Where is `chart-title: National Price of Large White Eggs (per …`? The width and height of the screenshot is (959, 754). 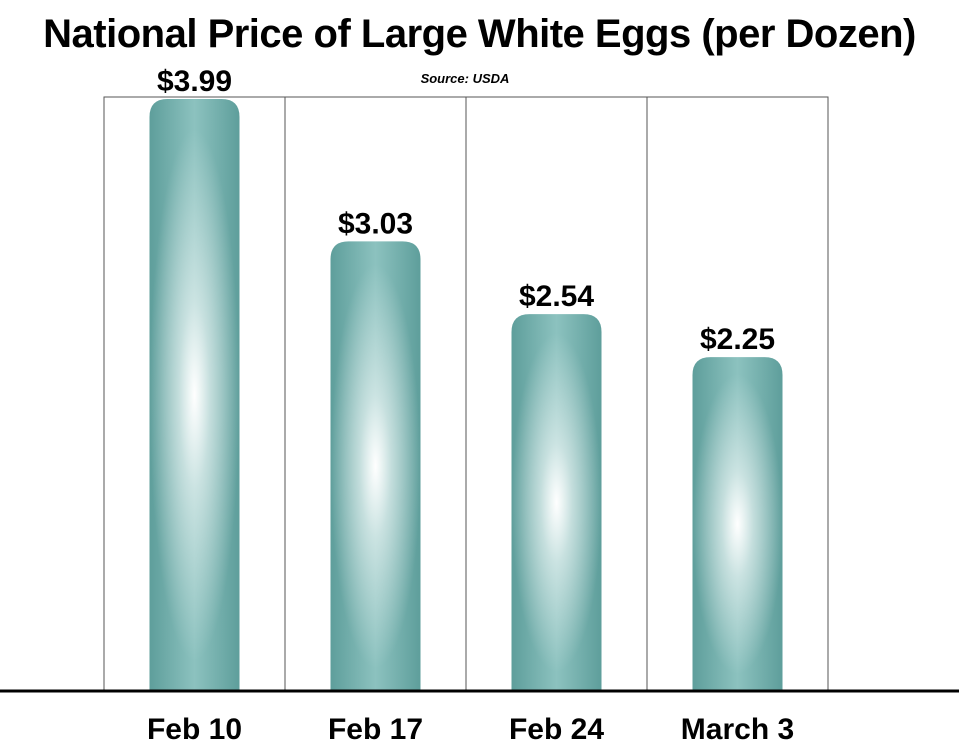
chart-title: National Price of Large White Eggs (per … is located at coordinates (479, 34).